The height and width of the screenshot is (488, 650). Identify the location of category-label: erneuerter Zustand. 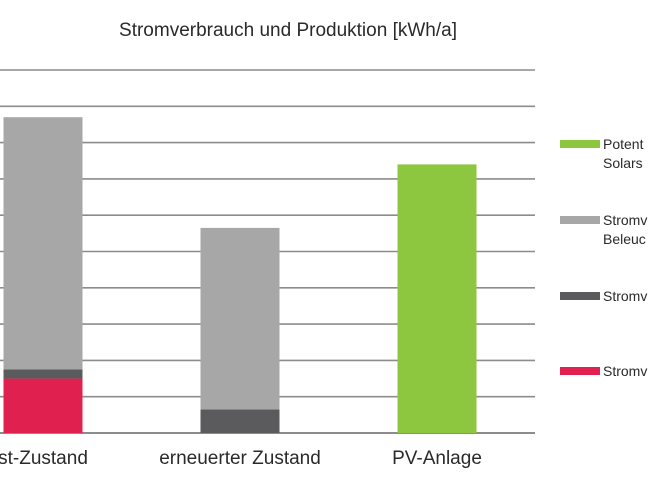
(240, 458).